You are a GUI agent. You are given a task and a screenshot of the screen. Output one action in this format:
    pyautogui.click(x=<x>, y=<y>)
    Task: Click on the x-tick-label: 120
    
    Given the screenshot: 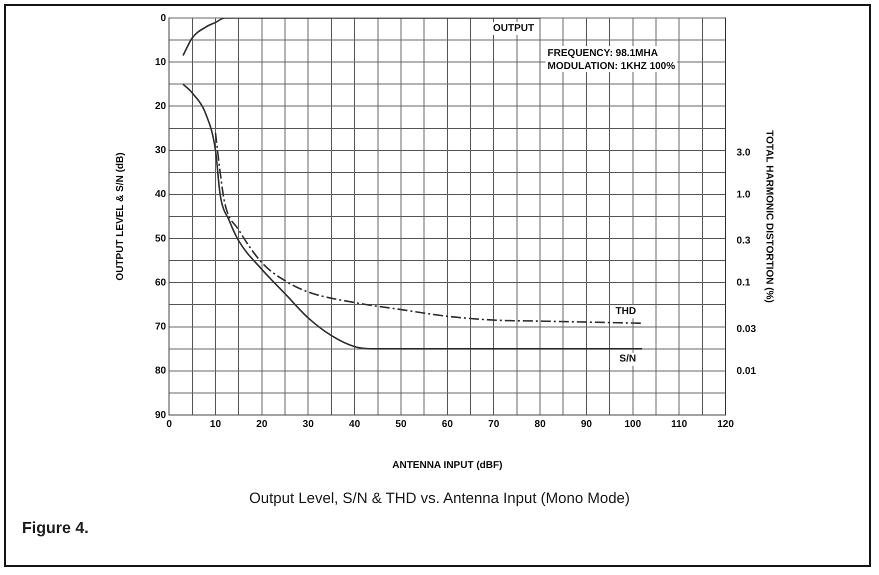 What is the action you would take?
    pyautogui.click(x=725, y=424)
    